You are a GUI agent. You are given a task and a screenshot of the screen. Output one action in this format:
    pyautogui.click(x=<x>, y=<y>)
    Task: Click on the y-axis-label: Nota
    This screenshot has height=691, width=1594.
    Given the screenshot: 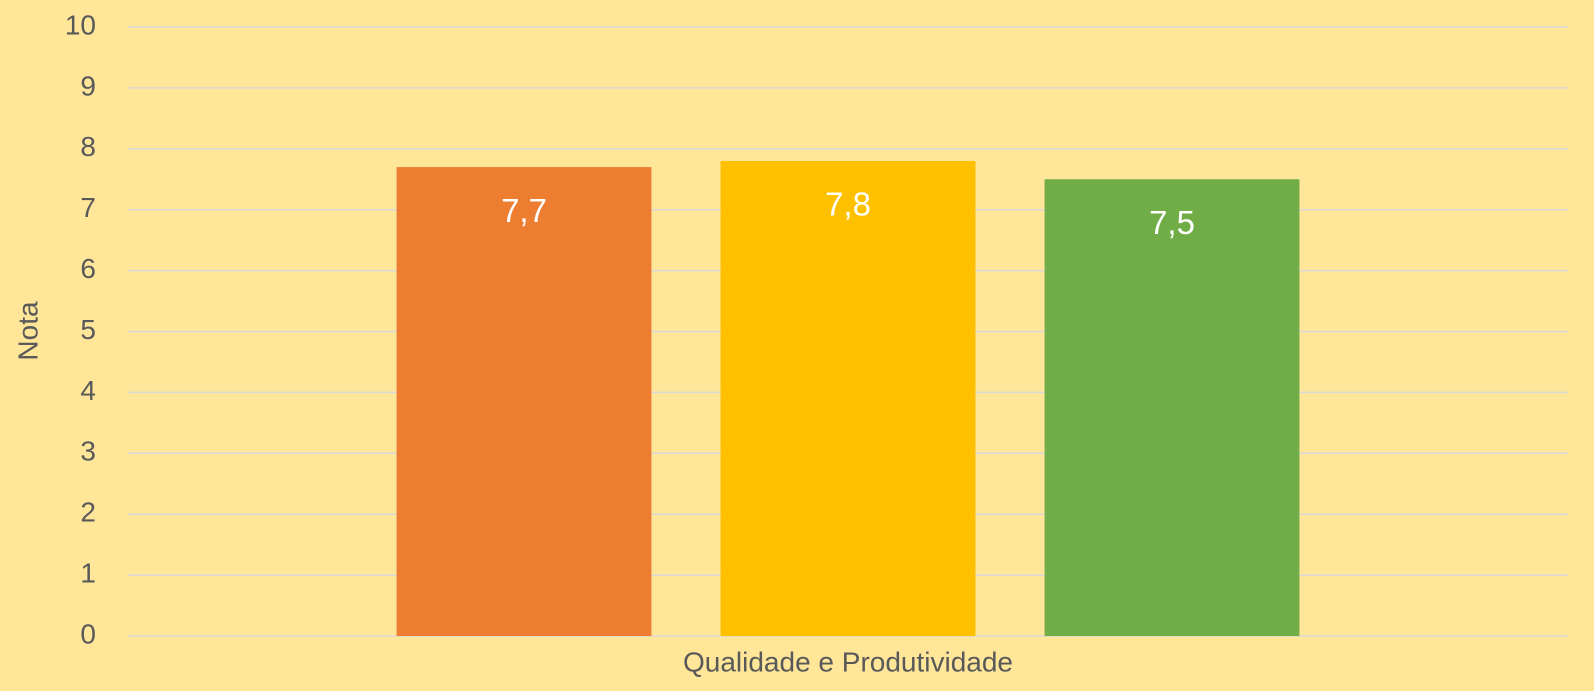 What is the action you would take?
    pyautogui.click(x=27, y=331)
    